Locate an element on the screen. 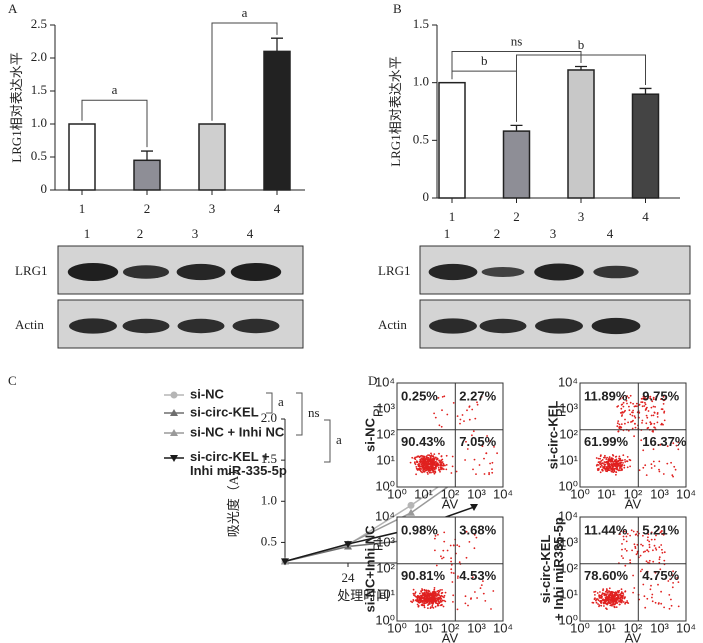  y-tick-label: 0 is located at coordinates (44, 188).